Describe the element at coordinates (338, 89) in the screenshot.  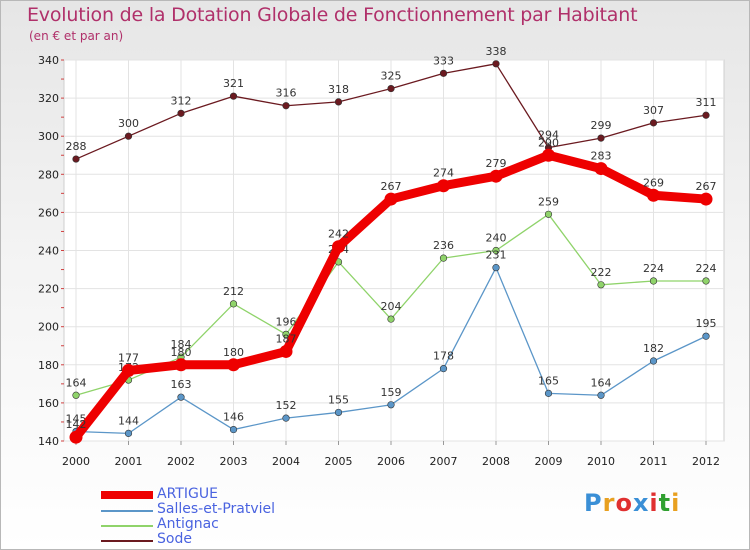
I see `data-label: 318` at that location.